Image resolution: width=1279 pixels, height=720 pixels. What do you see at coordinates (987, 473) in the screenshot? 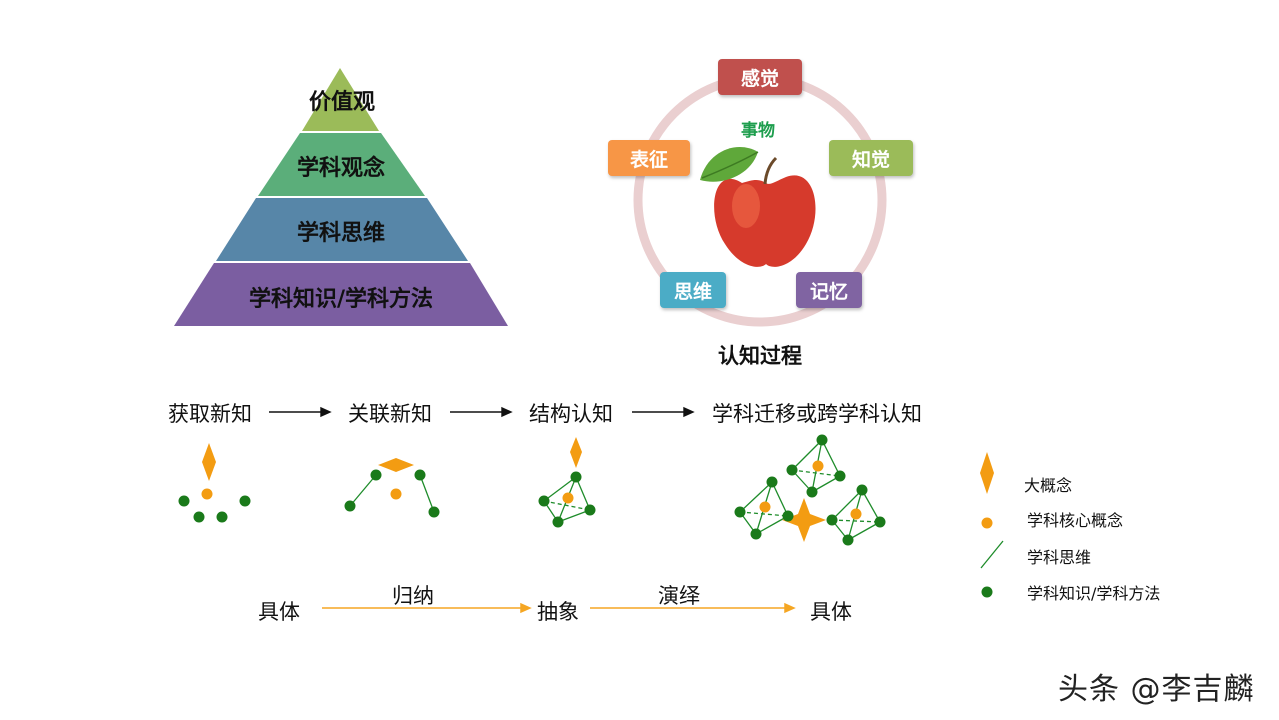
I see `diamond-icon` at bounding box center [987, 473].